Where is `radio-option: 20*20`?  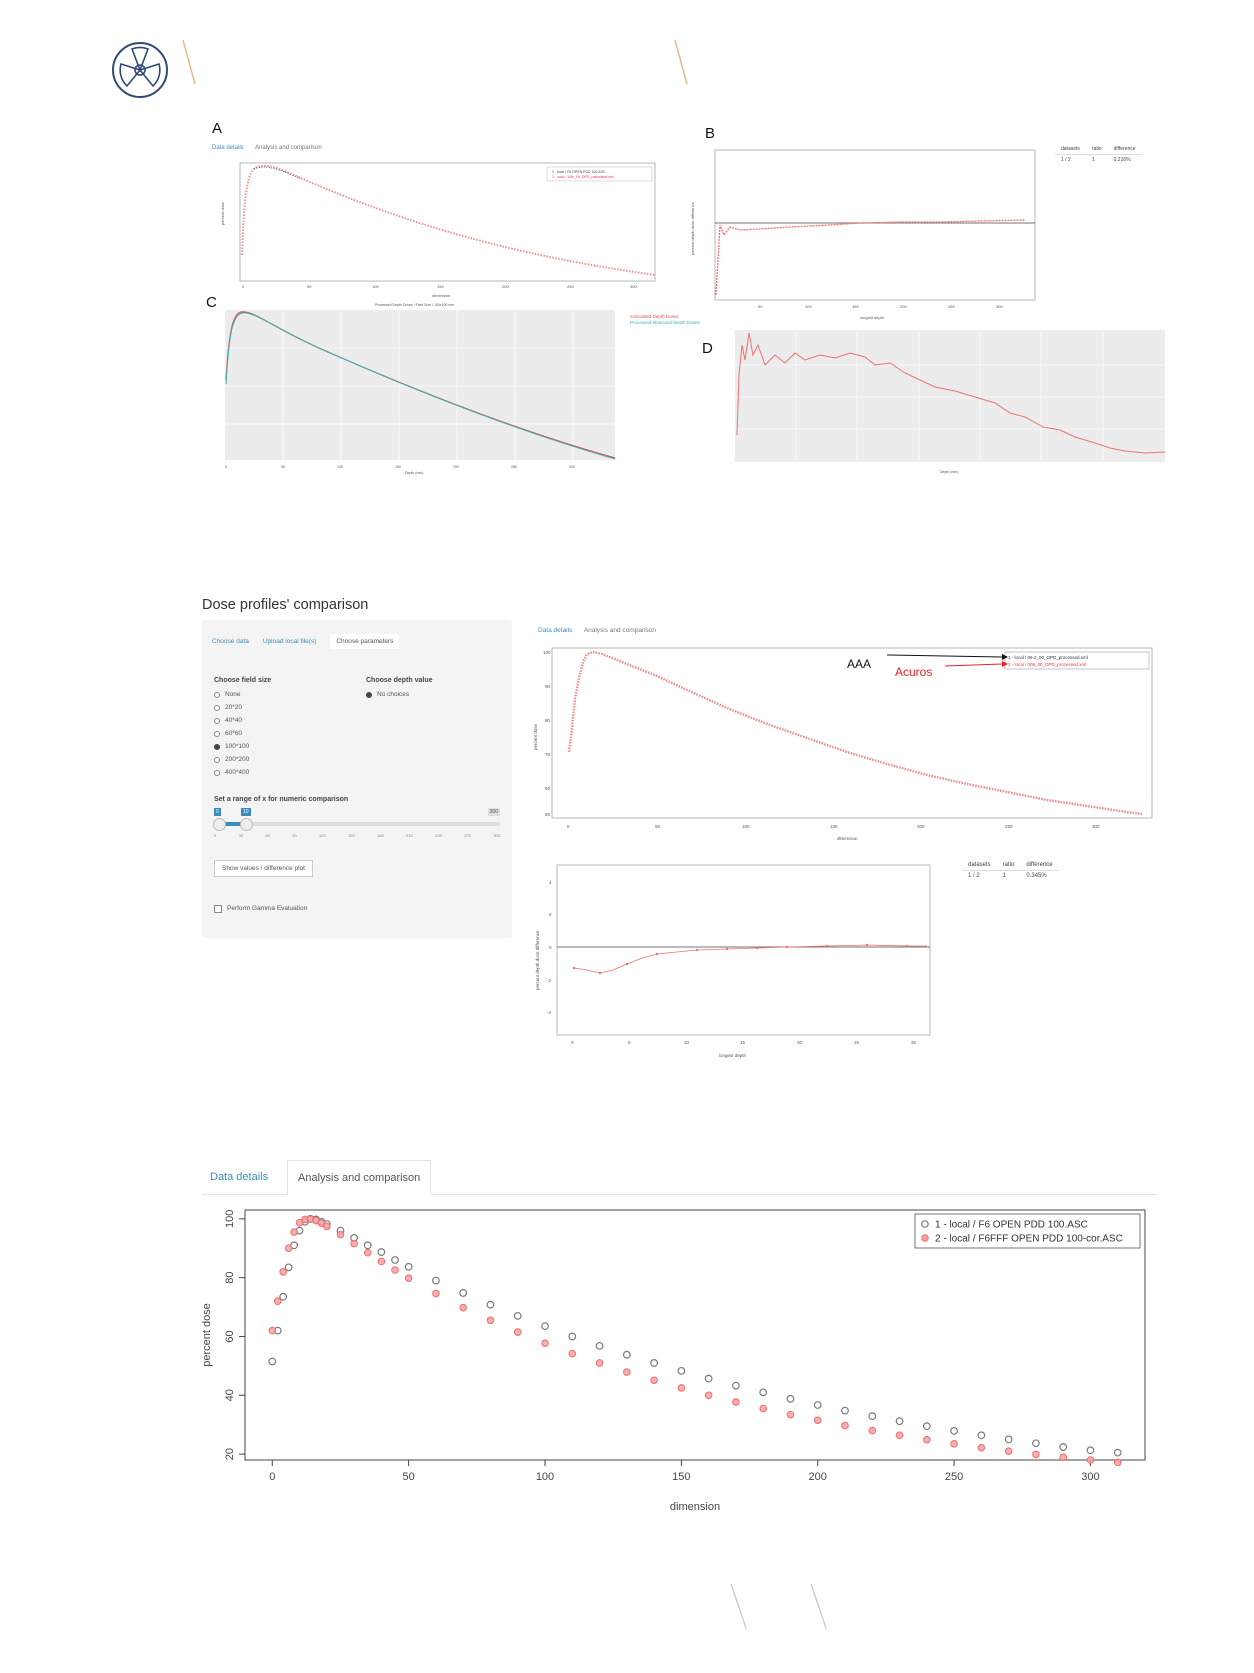 radio-option: 20*20 is located at coordinates (231, 707).